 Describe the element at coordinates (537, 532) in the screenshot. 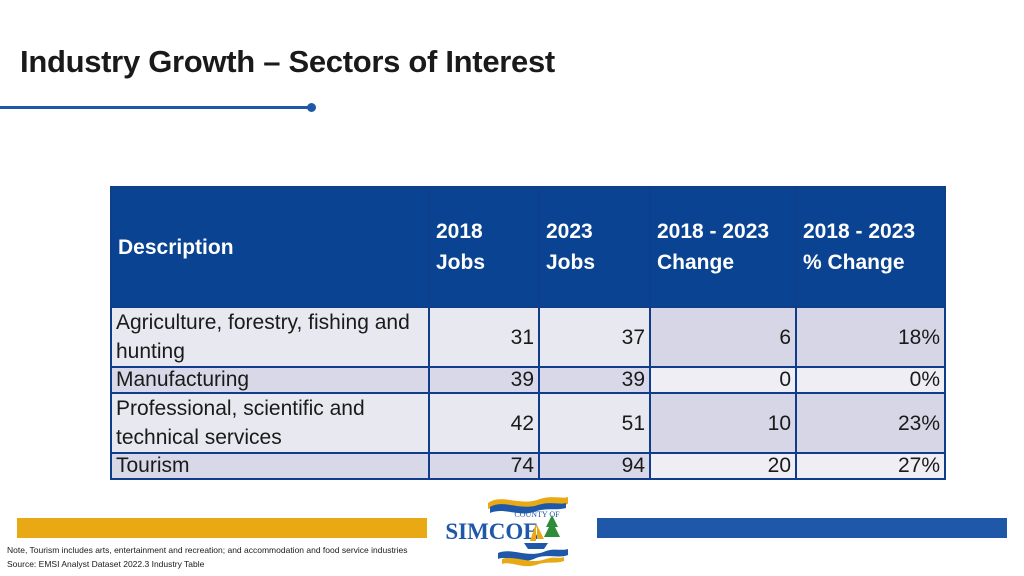

I see `logo-ship-icon` at that location.